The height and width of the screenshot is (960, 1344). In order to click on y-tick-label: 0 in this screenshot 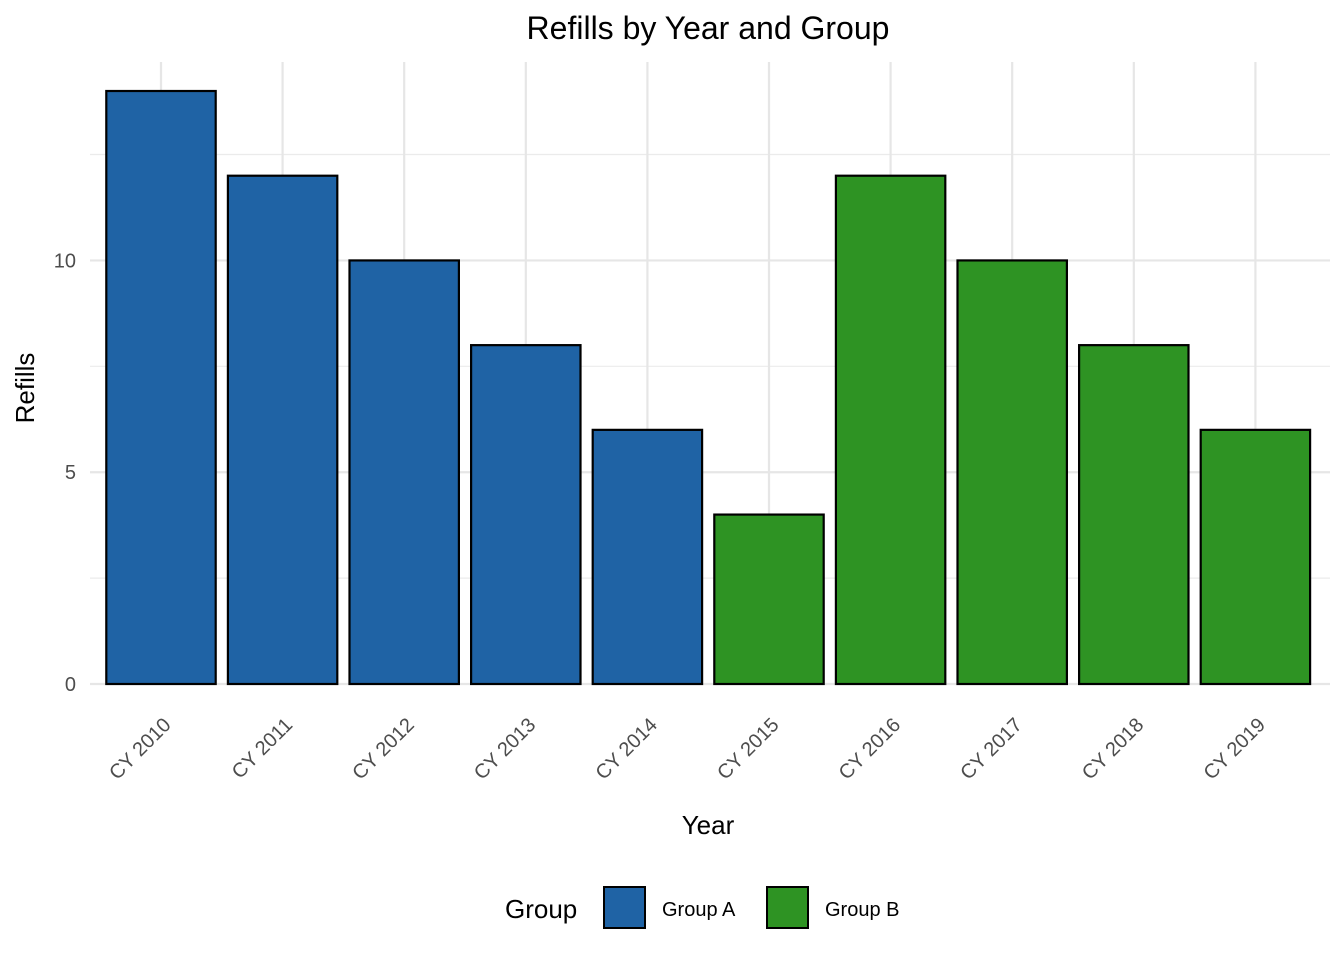, I will do `click(70, 685)`.